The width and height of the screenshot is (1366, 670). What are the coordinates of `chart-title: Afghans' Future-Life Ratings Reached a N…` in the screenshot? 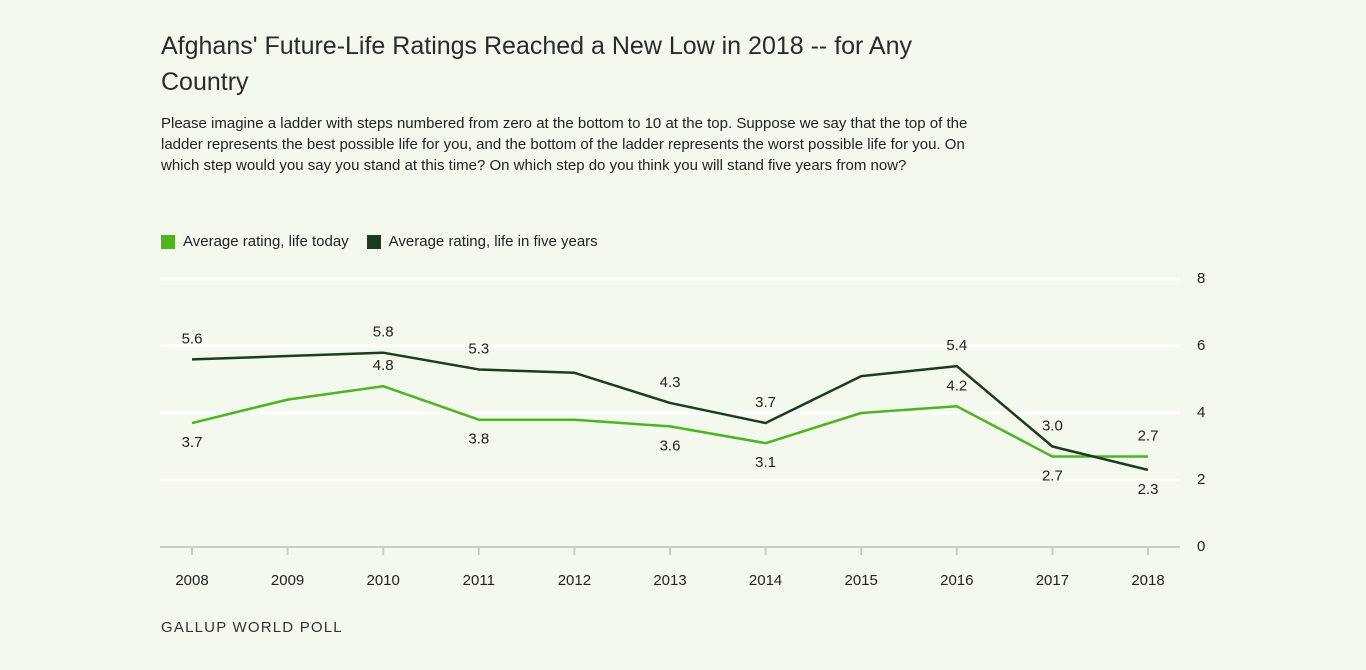 It's located at (537, 64).